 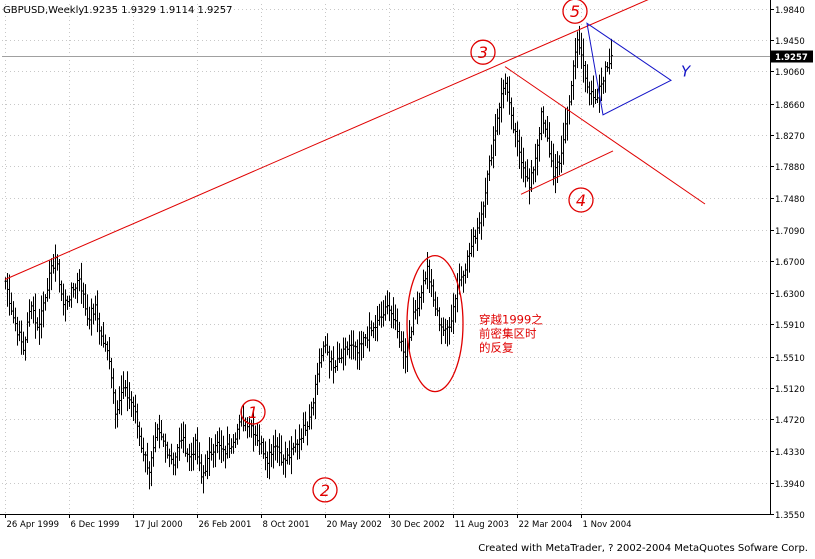 I want to click on x-tick-label: 22 Mar 2004, so click(x=546, y=525).